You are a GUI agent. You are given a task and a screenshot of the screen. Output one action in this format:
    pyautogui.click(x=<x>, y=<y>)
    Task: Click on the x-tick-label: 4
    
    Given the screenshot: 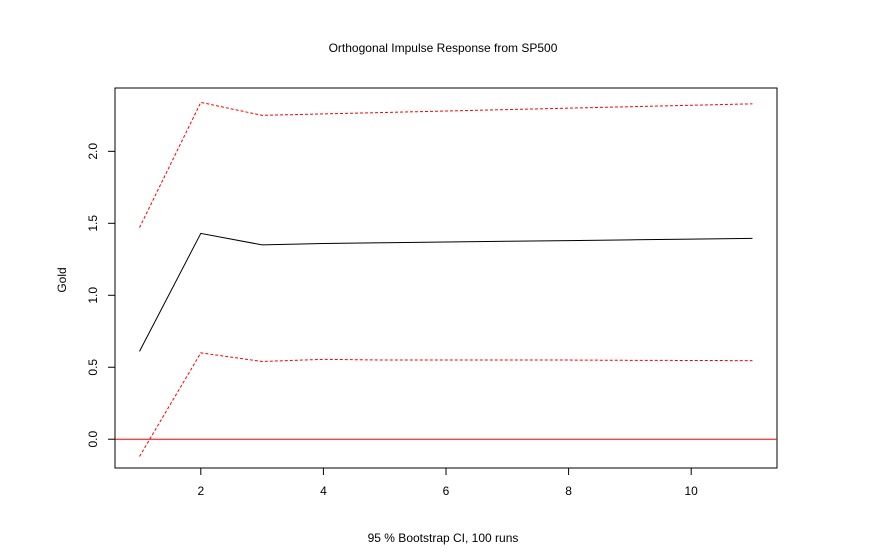 What is the action you would take?
    pyautogui.click(x=323, y=491)
    